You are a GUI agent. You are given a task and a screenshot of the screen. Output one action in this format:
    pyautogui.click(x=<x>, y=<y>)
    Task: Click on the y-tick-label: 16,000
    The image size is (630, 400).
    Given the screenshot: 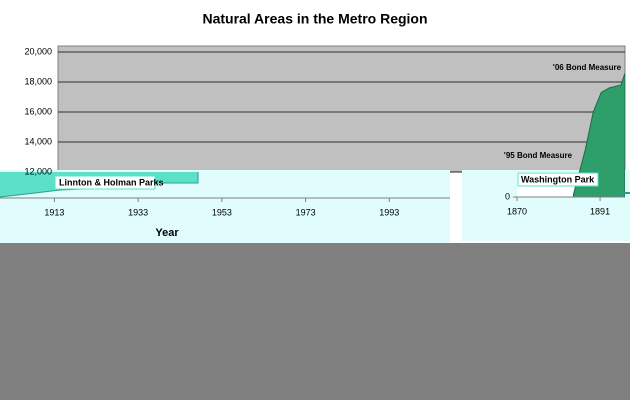 What is the action you would take?
    pyautogui.click(x=38, y=111)
    